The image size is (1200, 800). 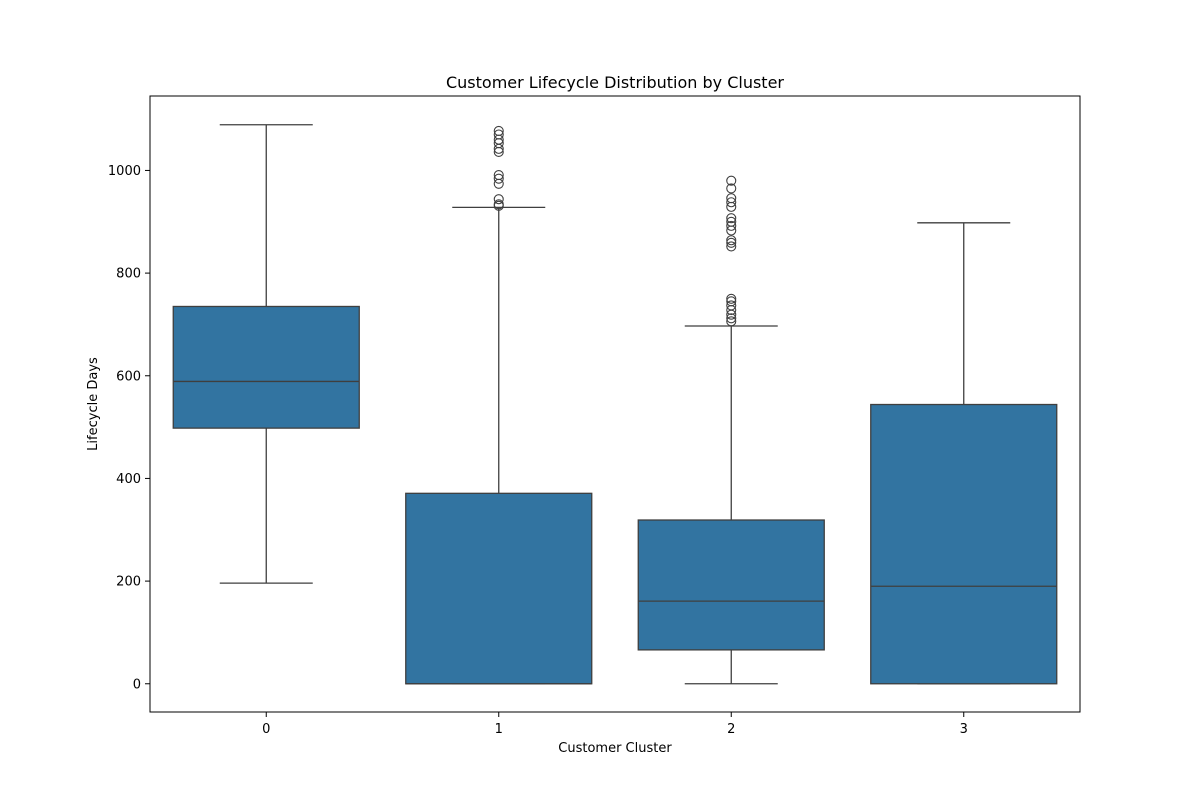 What do you see at coordinates (128, 274) in the screenshot?
I see `y-tick-label: 800` at bounding box center [128, 274].